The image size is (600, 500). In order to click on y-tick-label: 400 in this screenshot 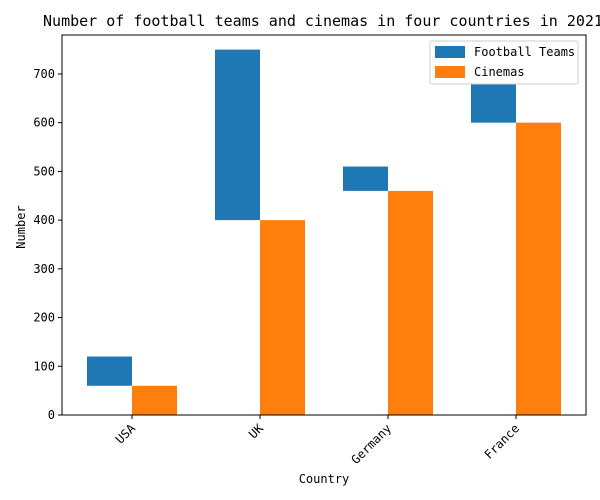, I will do `click(44, 220)`.